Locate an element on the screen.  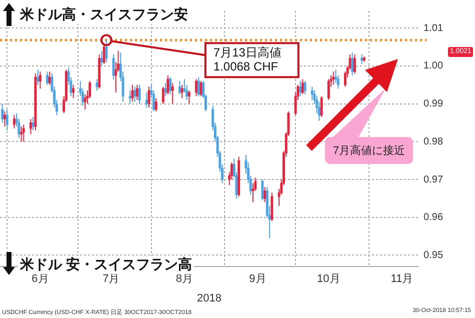
y-tick-label: 0.96 is located at coordinates (434, 218).